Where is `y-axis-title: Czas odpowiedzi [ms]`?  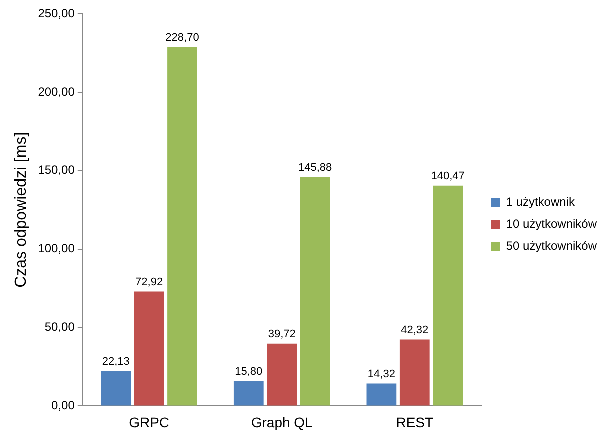 y-axis-title: Czas odpowiedzi [ms] is located at coordinates (21, 210).